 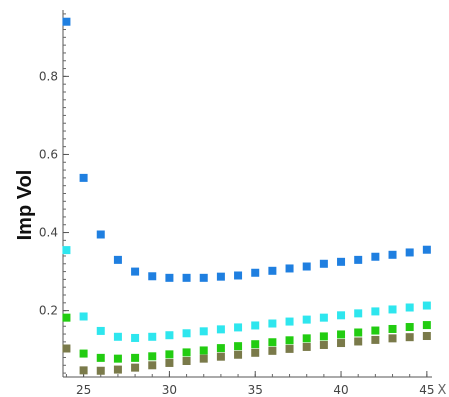 I want to click on x-tick-label: 35, so click(x=255, y=390).